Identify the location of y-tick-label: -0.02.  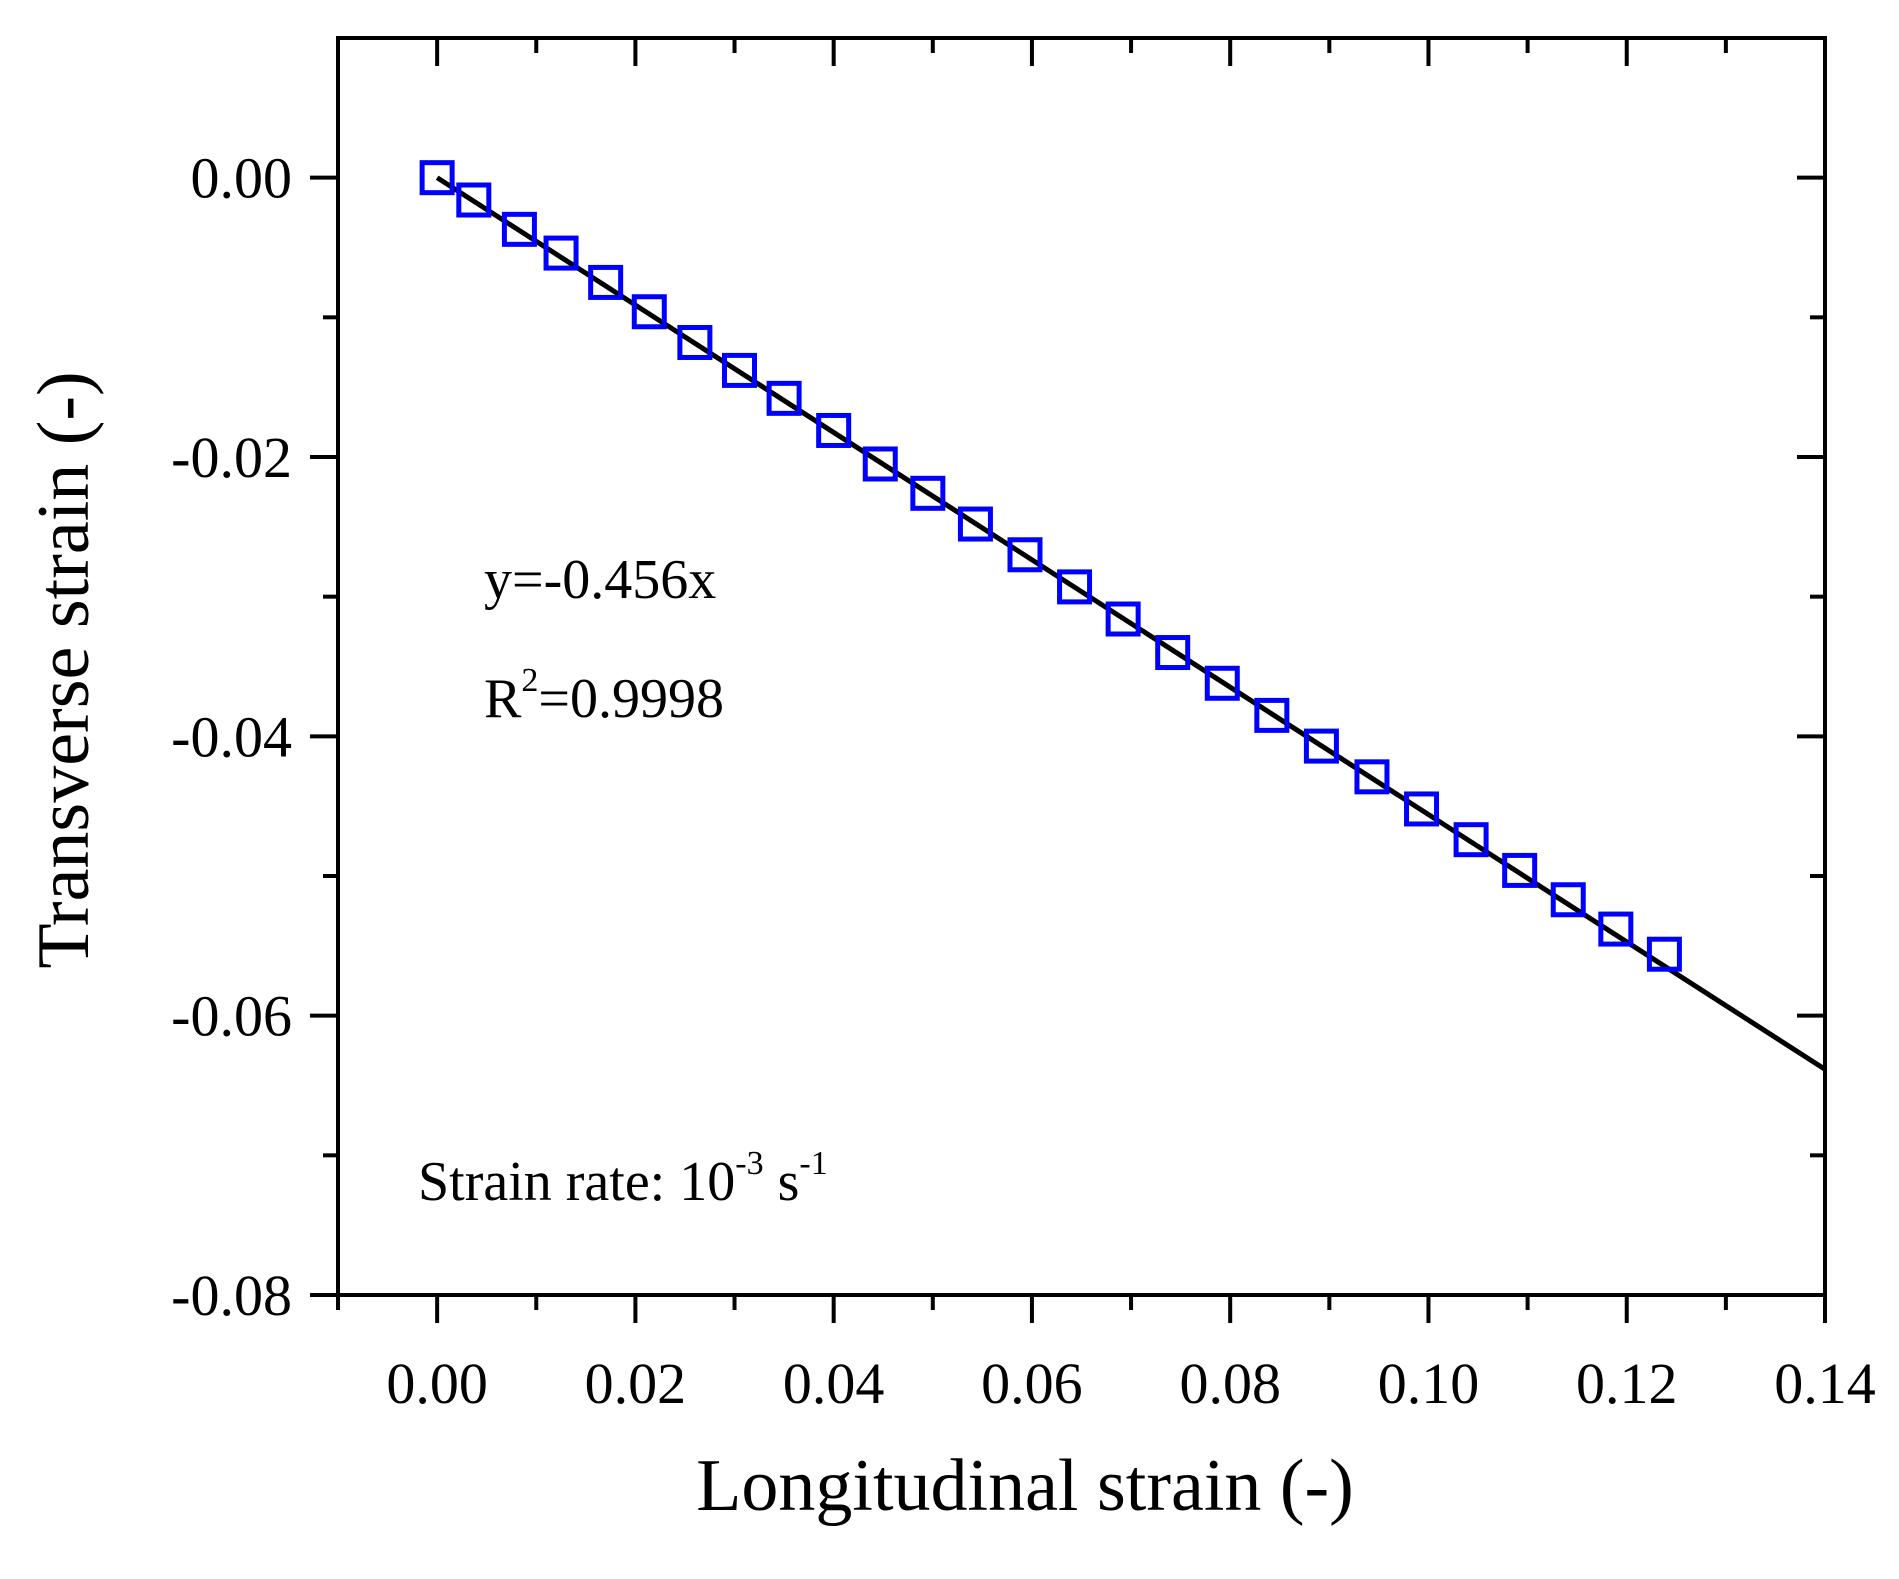
(231, 457).